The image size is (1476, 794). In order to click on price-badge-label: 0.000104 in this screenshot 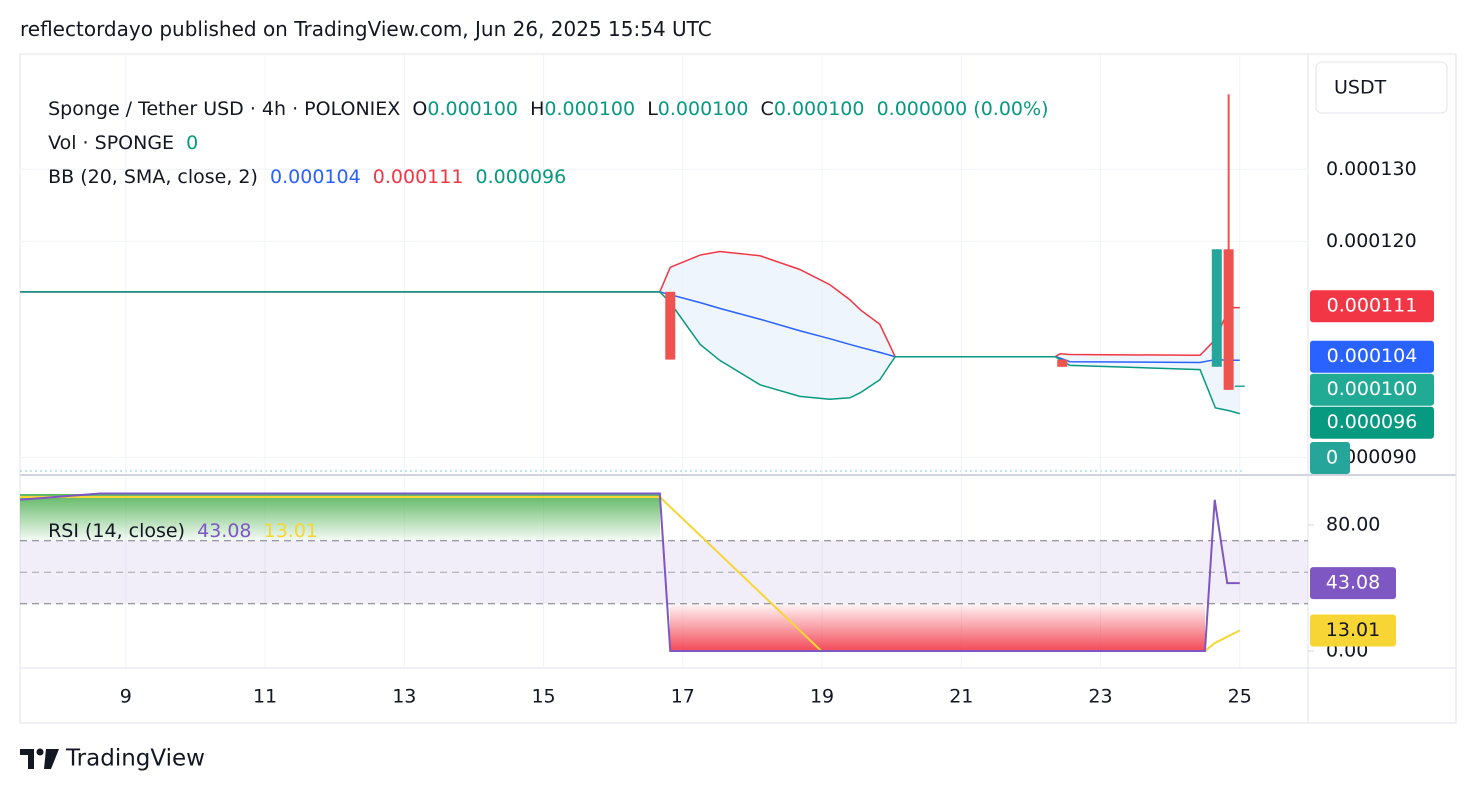, I will do `click(1372, 356)`.